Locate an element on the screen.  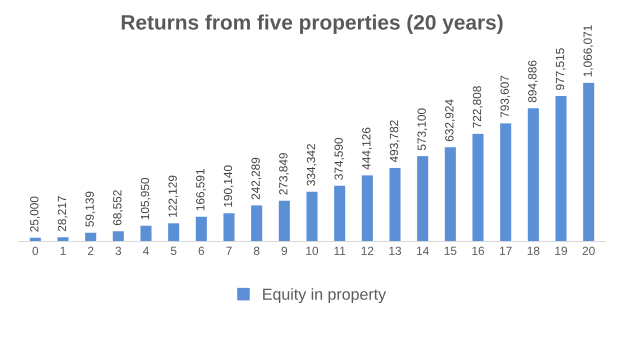
data-label: 122,129 is located at coordinates (173, 196).